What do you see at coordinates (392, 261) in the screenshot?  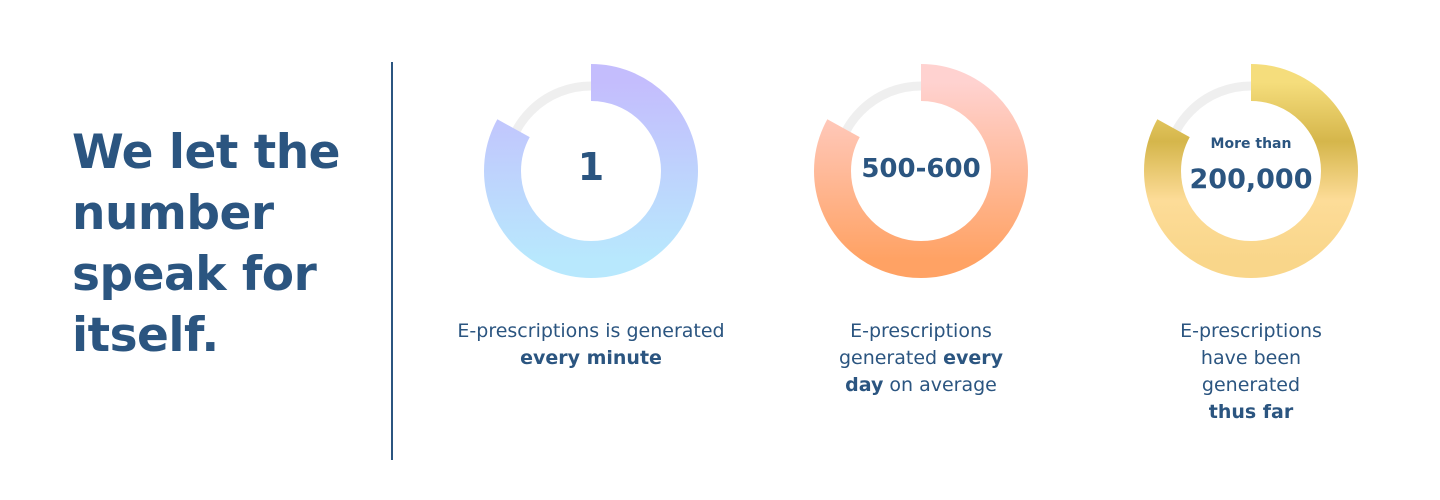 I see `divider` at bounding box center [392, 261].